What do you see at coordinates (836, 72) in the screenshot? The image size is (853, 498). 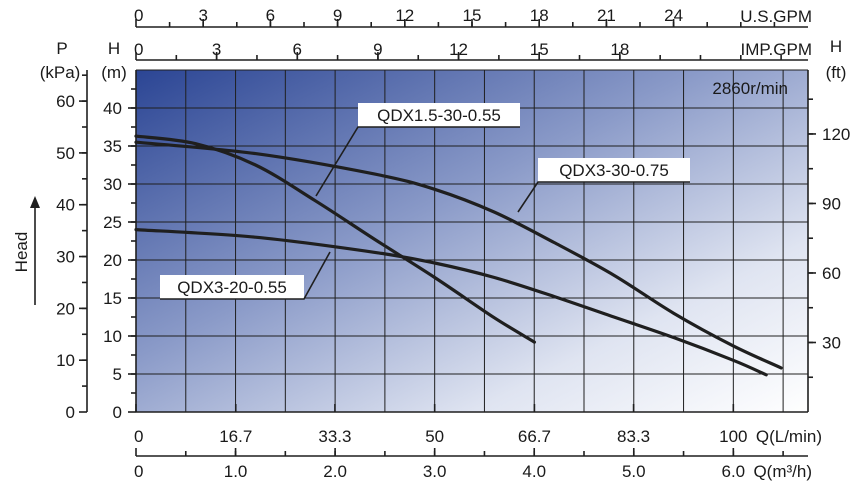 I see `head-ft-unit: (ft)` at bounding box center [836, 72].